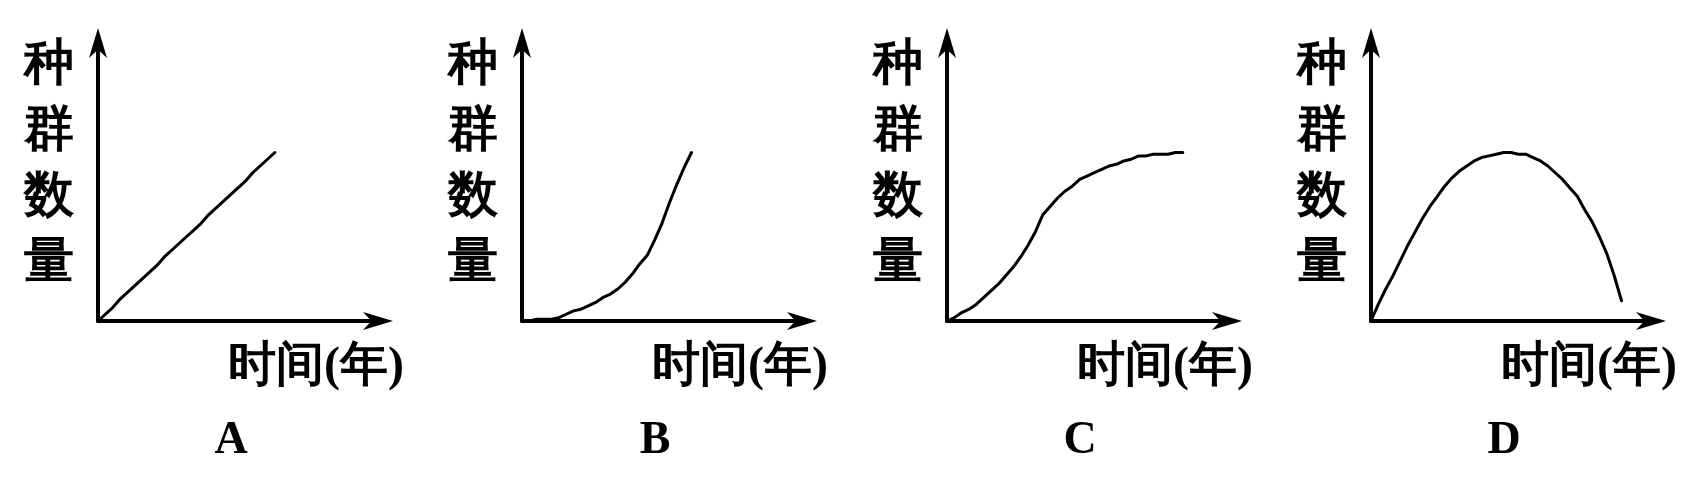 The width and height of the screenshot is (1684, 493). Describe the element at coordinates (1080, 437) in the screenshot. I see `text: C` at that location.